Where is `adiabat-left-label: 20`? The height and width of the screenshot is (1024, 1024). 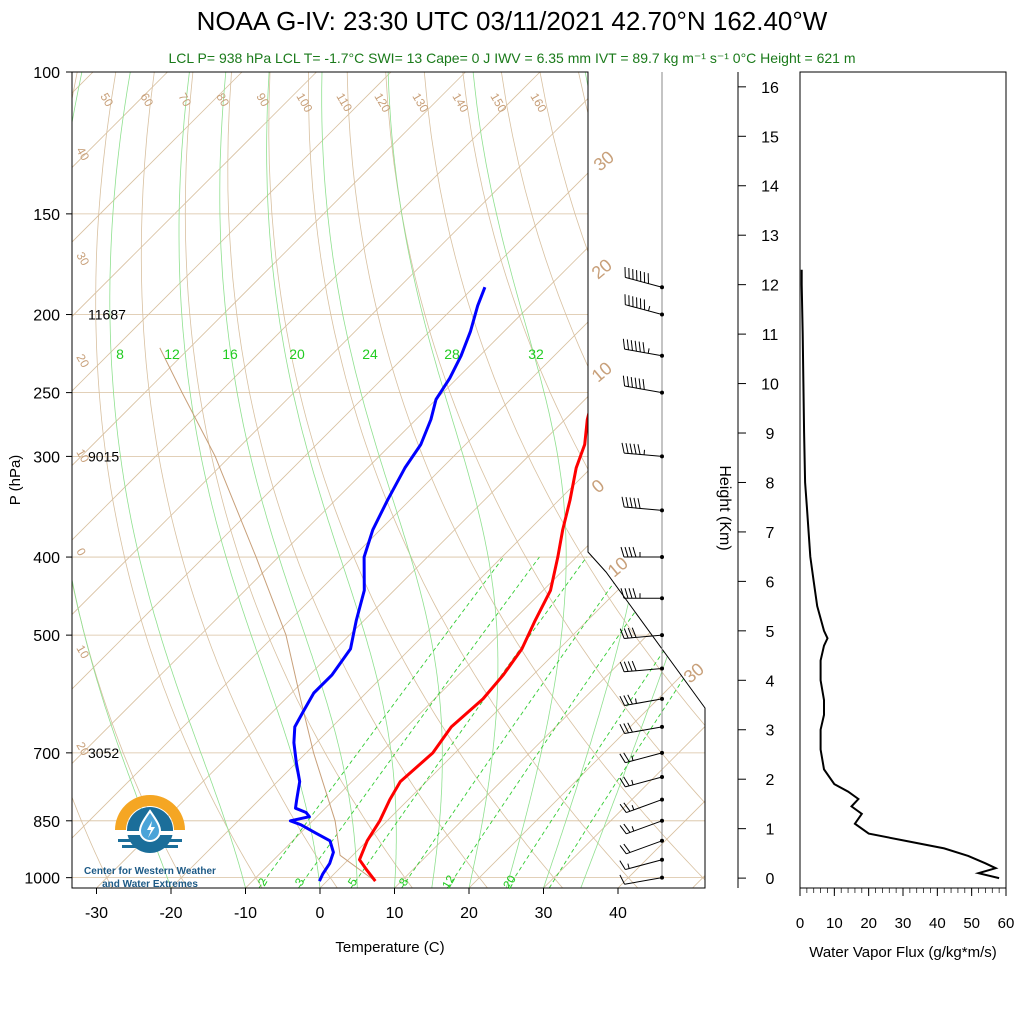
adiabat-left-label: 20 is located at coordinates (82, 749).